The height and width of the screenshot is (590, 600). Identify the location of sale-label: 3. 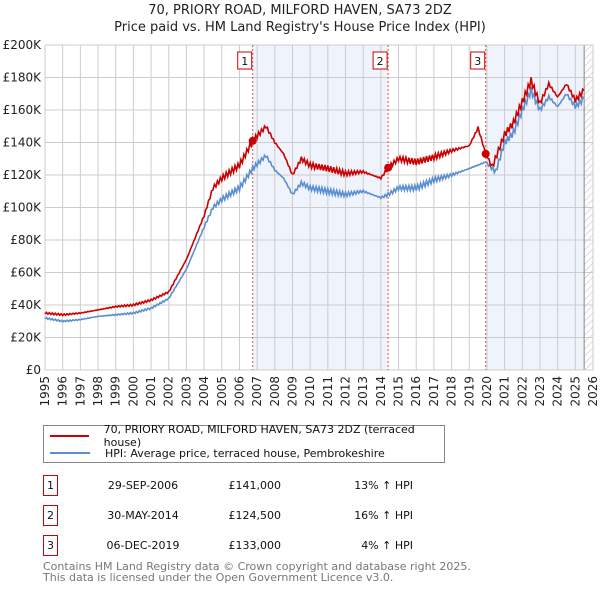
(477, 61).